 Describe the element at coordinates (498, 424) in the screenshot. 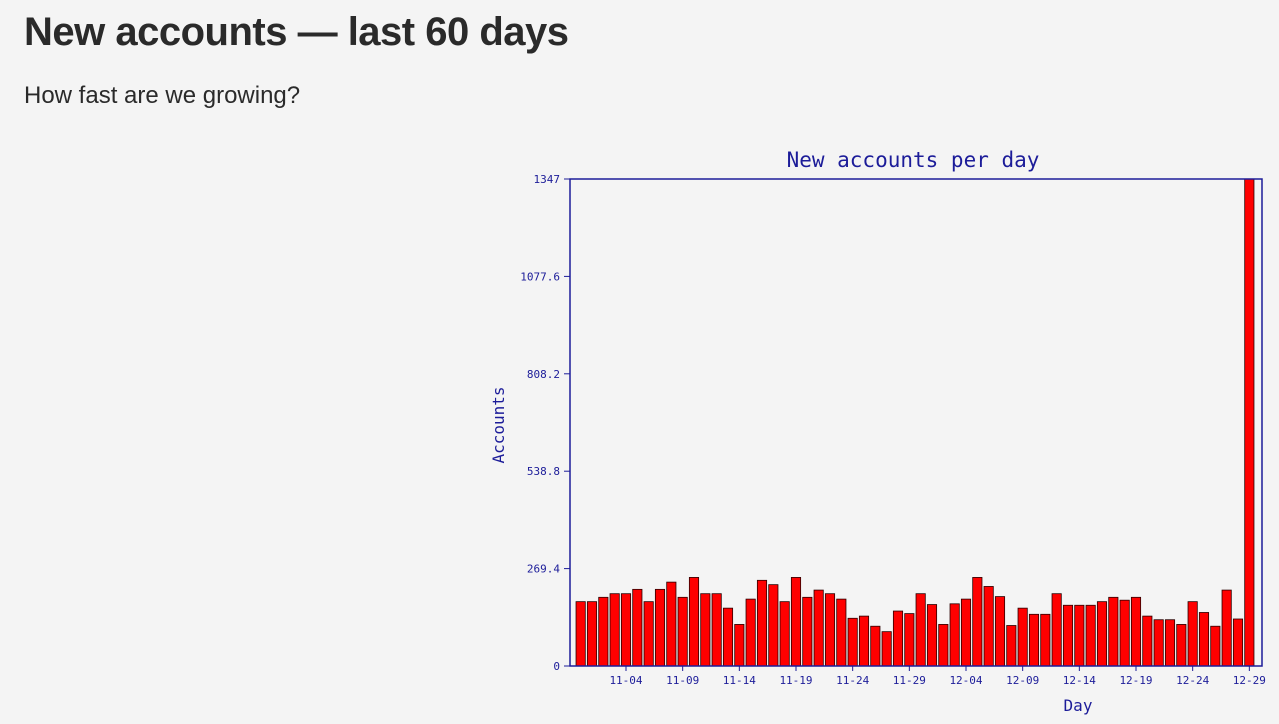

I see `y-axis-label: Accounts` at that location.